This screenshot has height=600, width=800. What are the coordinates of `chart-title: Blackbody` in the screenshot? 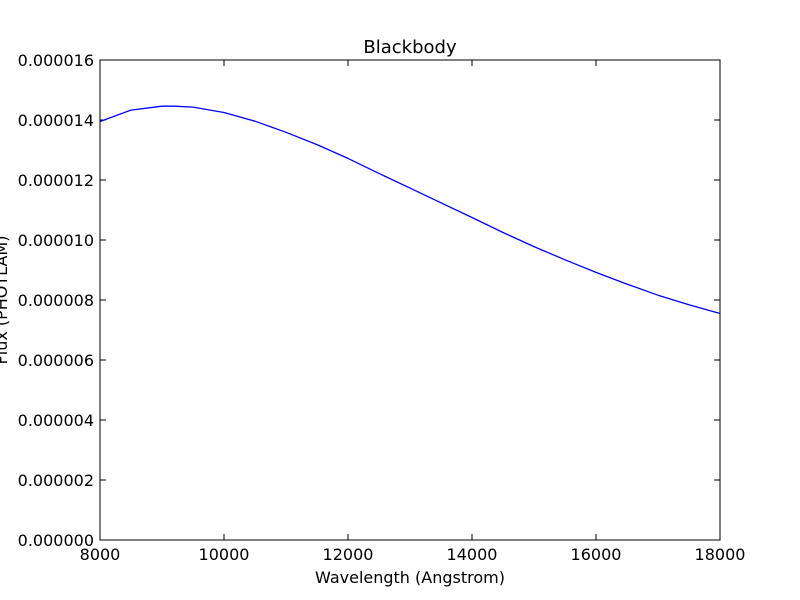 It's located at (410, 47).